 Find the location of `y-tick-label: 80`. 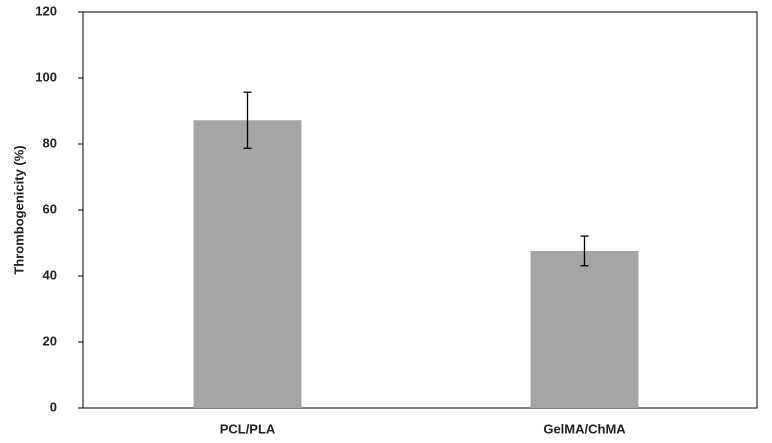

y-tick-label: 80 is located at coordinates (50, 142).